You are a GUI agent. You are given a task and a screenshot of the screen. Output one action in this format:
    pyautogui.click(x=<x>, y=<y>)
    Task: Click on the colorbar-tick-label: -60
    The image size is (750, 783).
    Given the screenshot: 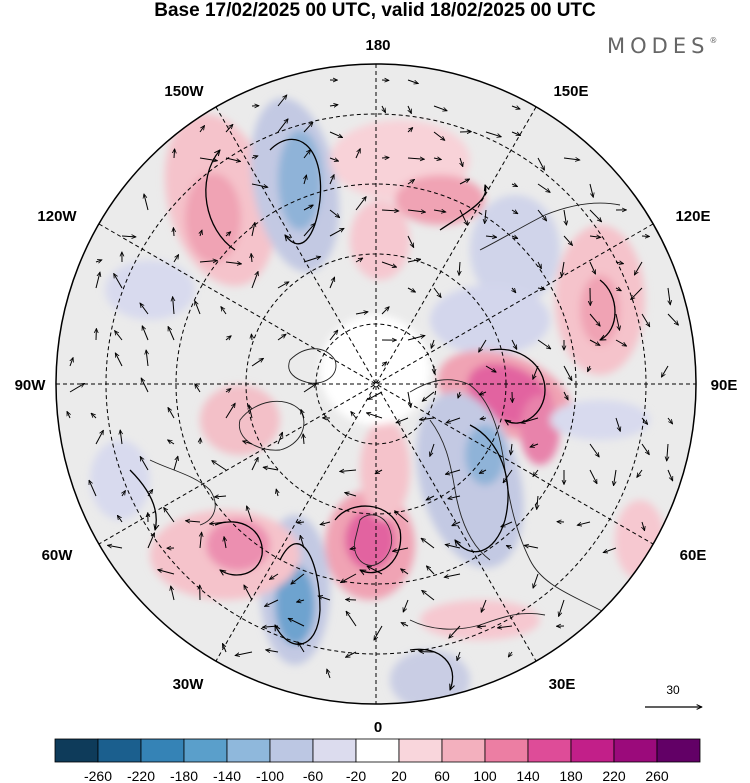 What is the action you would take?
    pyautogui.click(x=313, y=775)
    